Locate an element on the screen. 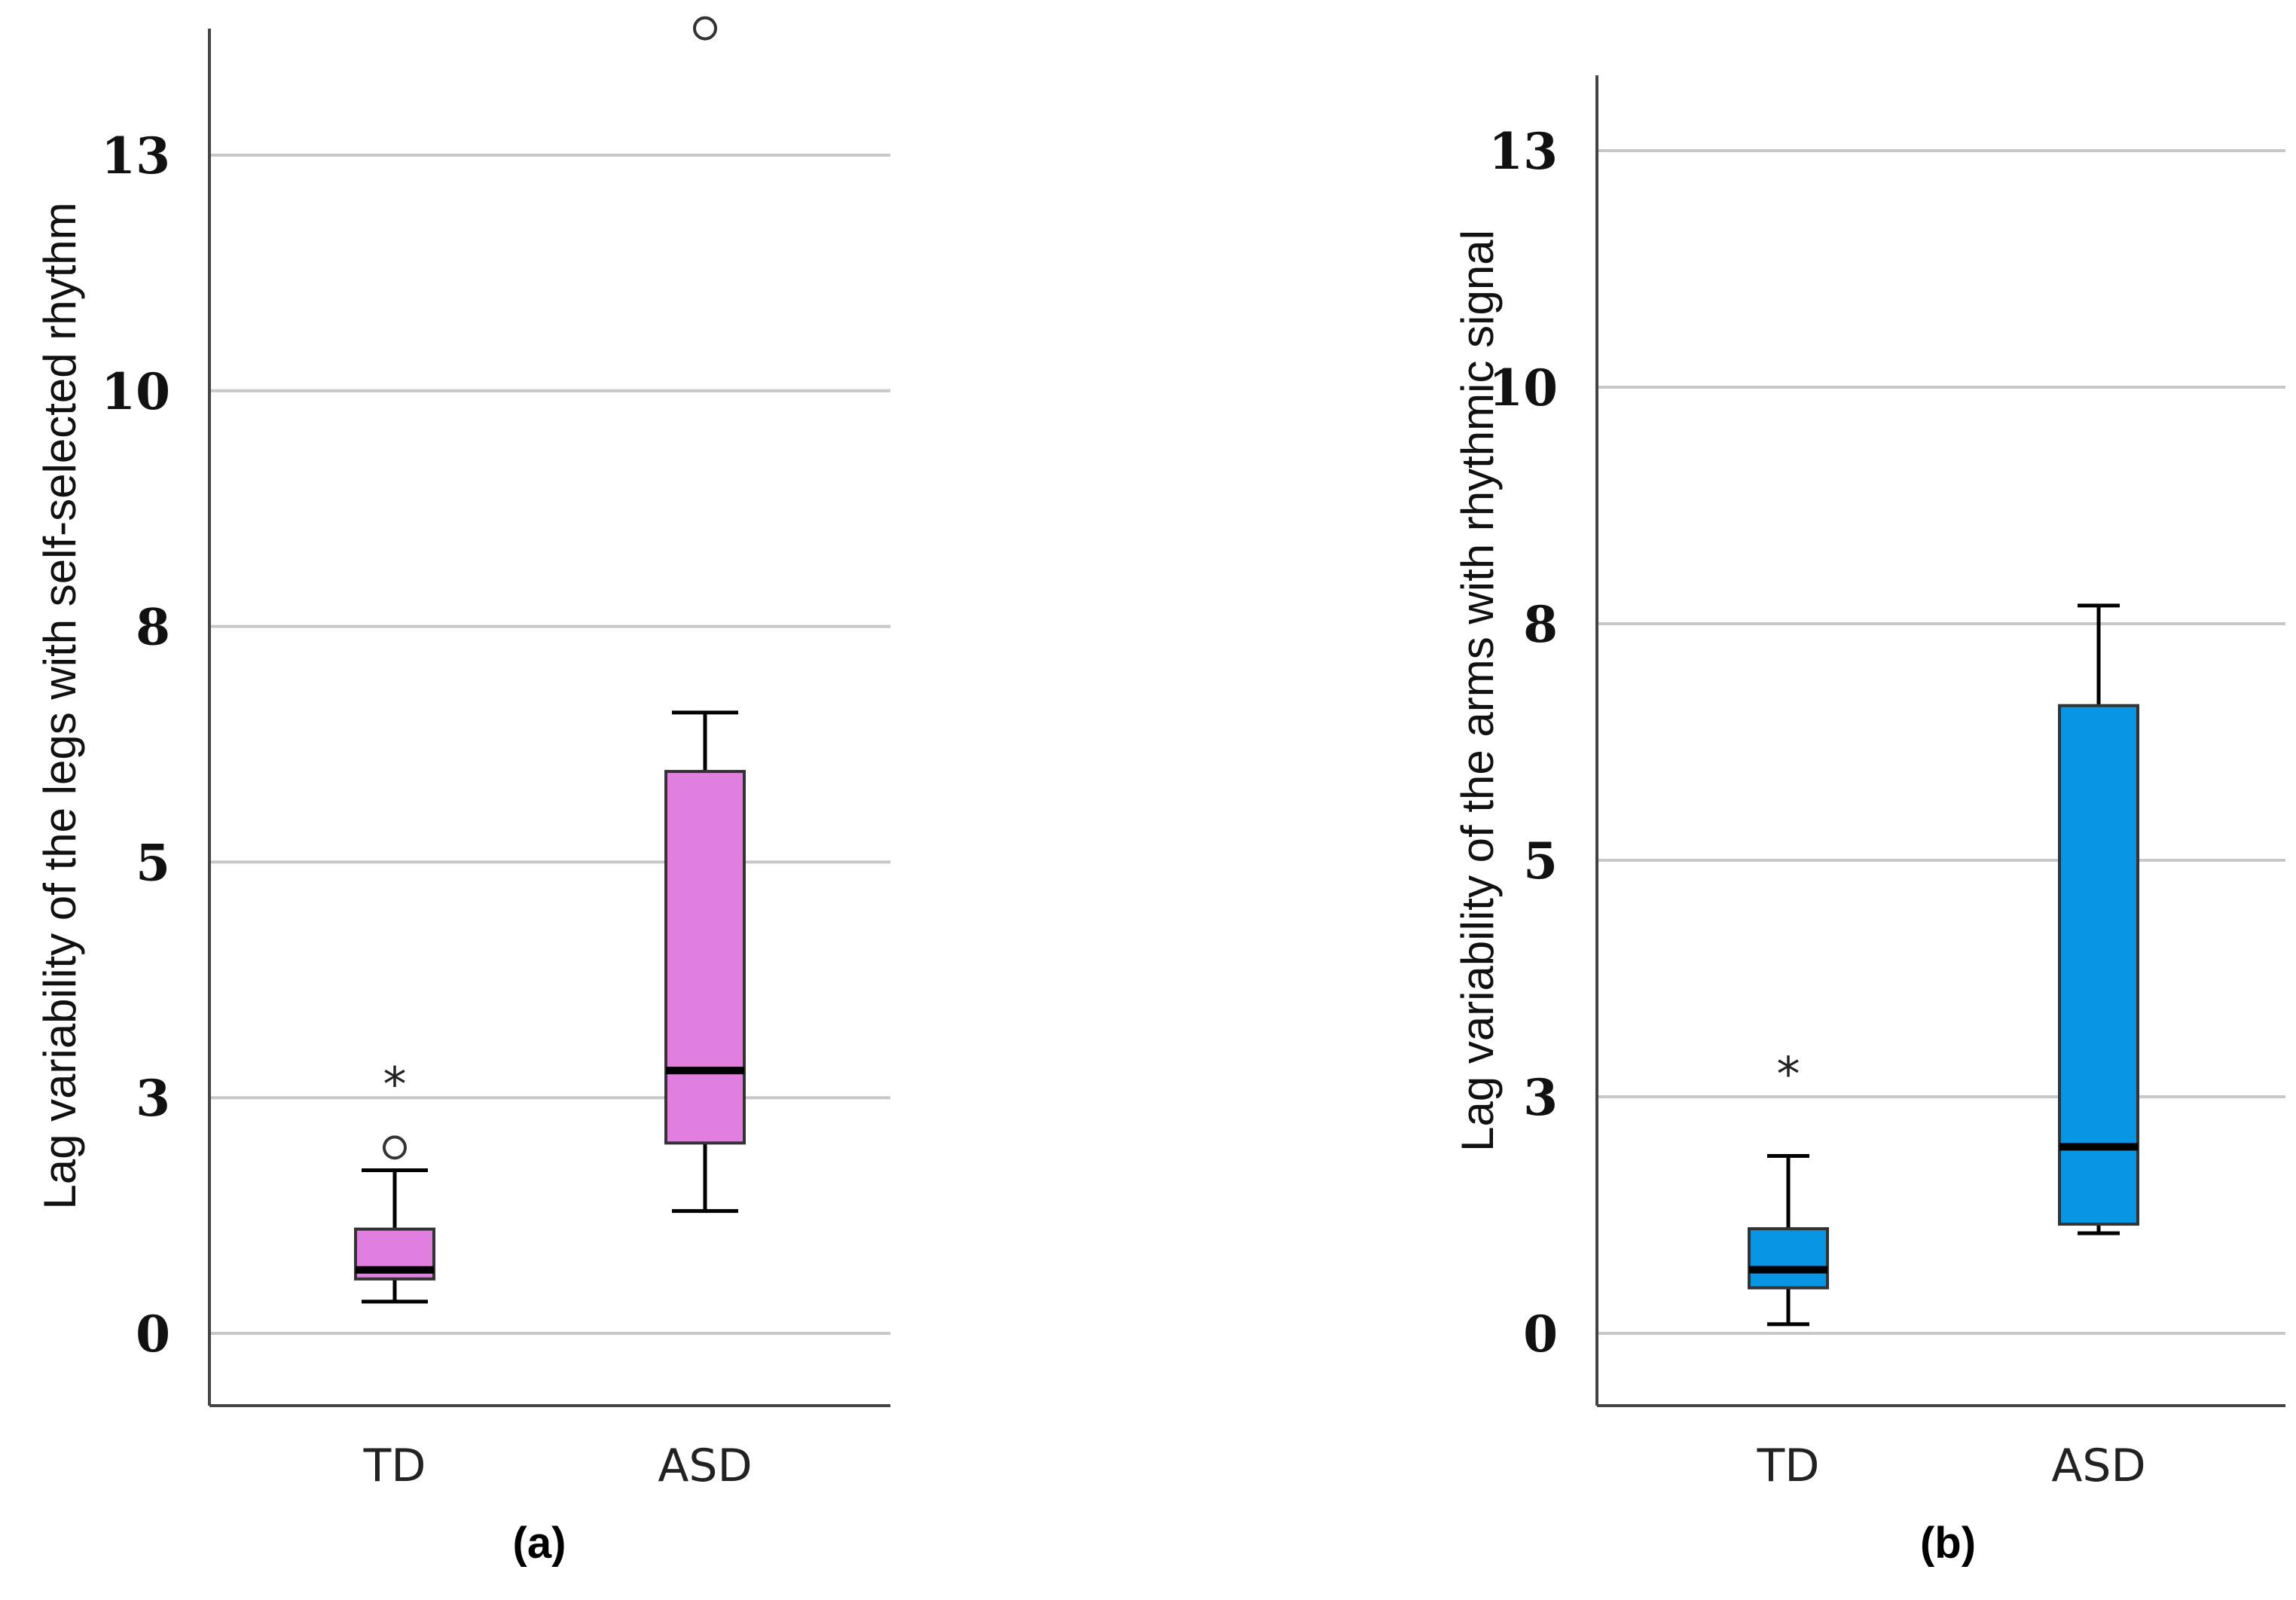 This screenshot has height=1600, width=2296. panel-label: (a) is located at coordinates (539, 1543).